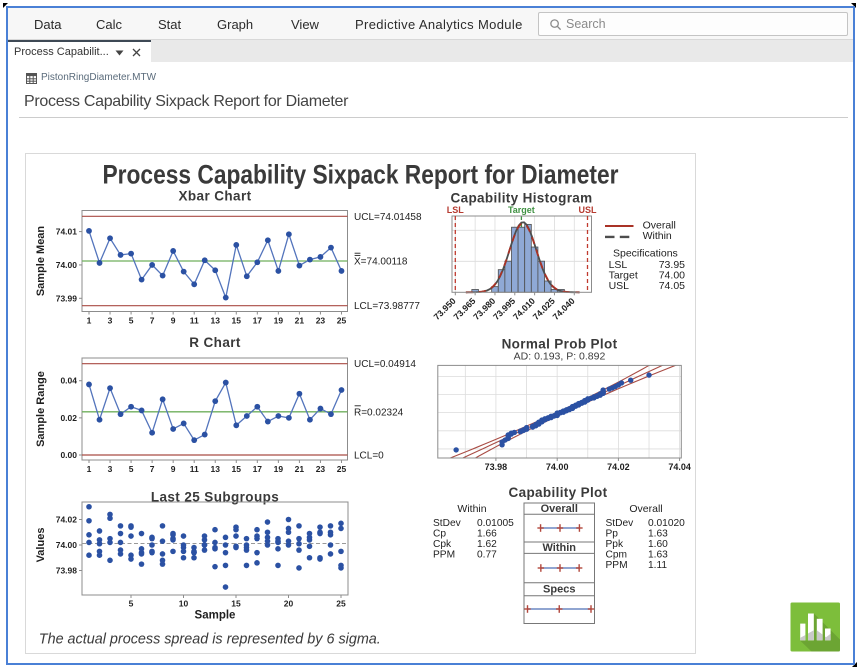 Image resolution: width=860 pixels, height=671 pixels. What do you see at coordinates (557, 492) in the screenshot?
I see `svg-text: Capability Plot` at bounding box center [557, 492].